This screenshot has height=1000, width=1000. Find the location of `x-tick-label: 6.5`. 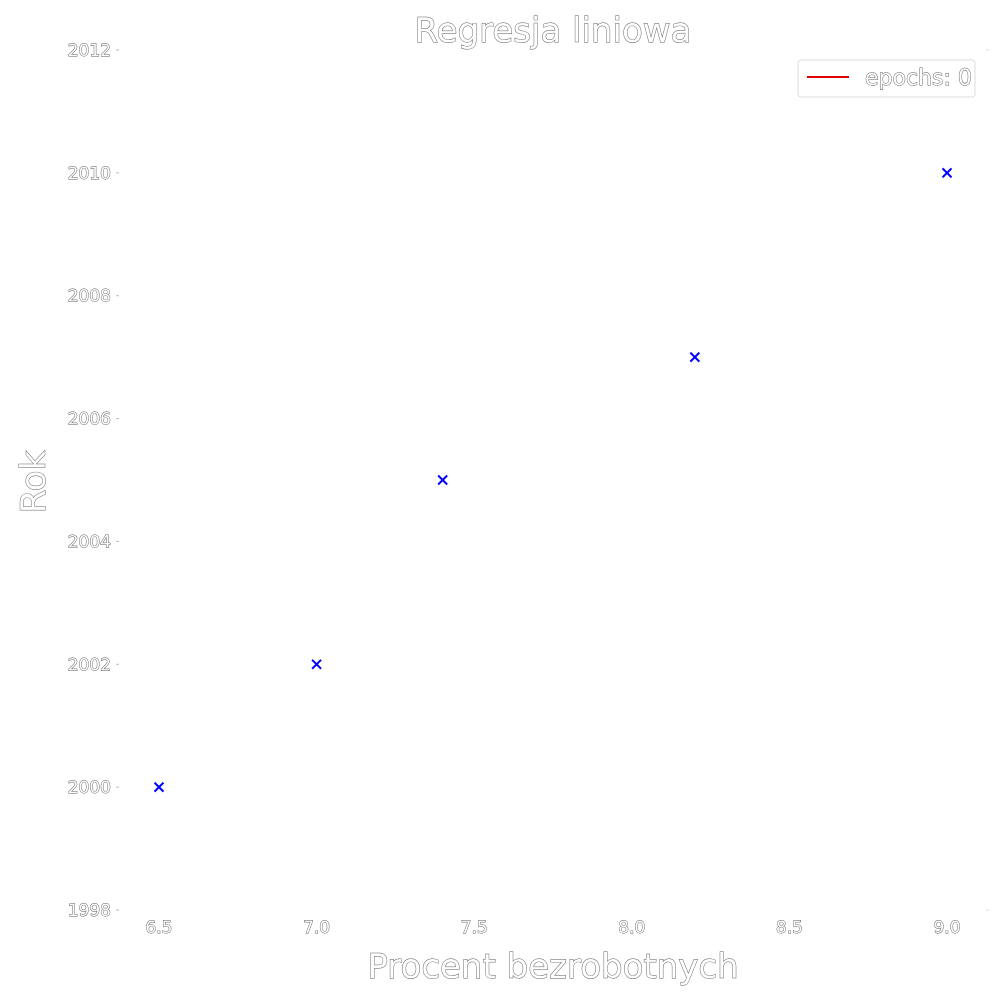

x-tick-label: 6.5 is located at coordinates (158, 928).